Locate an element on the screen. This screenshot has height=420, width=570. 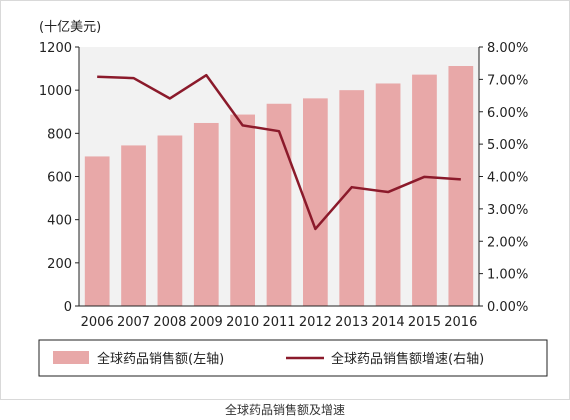
y-left-tick-label: 600 is located at coordinates (59, 178).